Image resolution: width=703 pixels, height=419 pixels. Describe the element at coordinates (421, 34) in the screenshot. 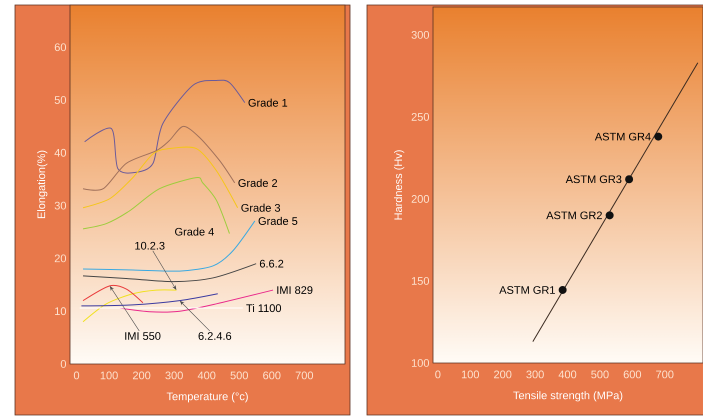

I see `y-tick-label: 300` at that location.